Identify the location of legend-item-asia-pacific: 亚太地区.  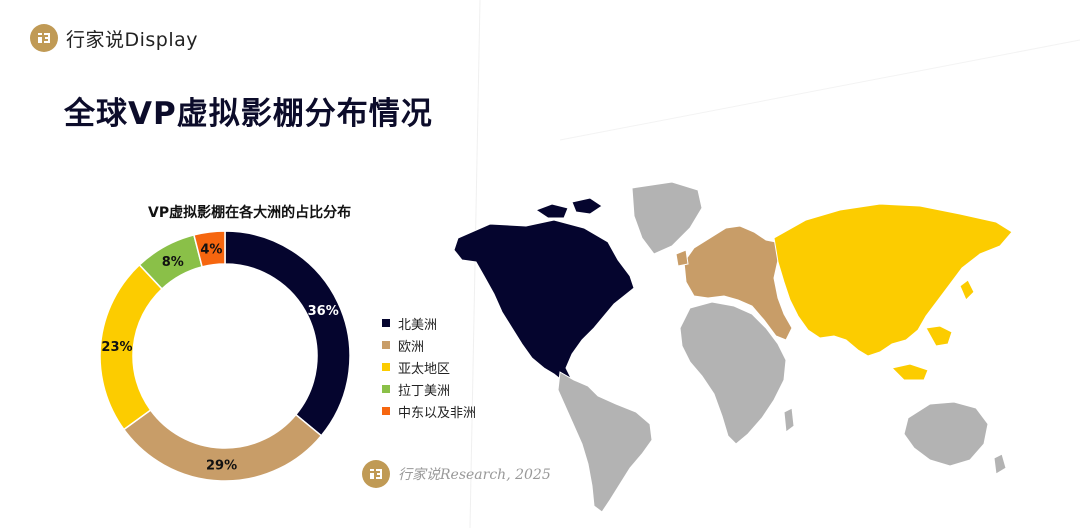
(429, 367).